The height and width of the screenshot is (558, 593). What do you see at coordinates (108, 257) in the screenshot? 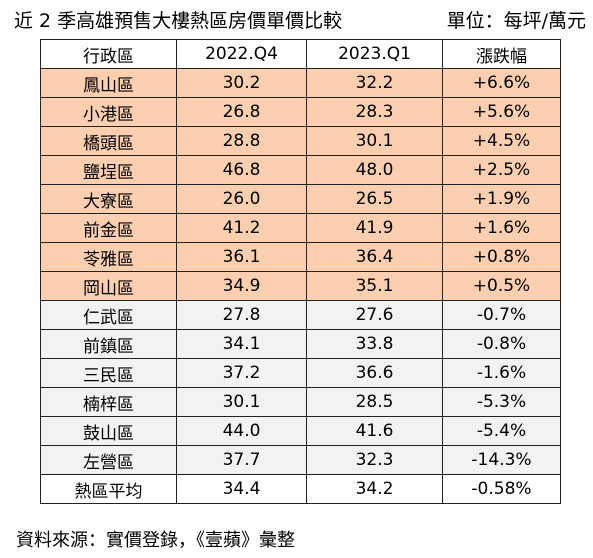
I see `district-cell: 苓雅區` at bounding box center [108, 257].